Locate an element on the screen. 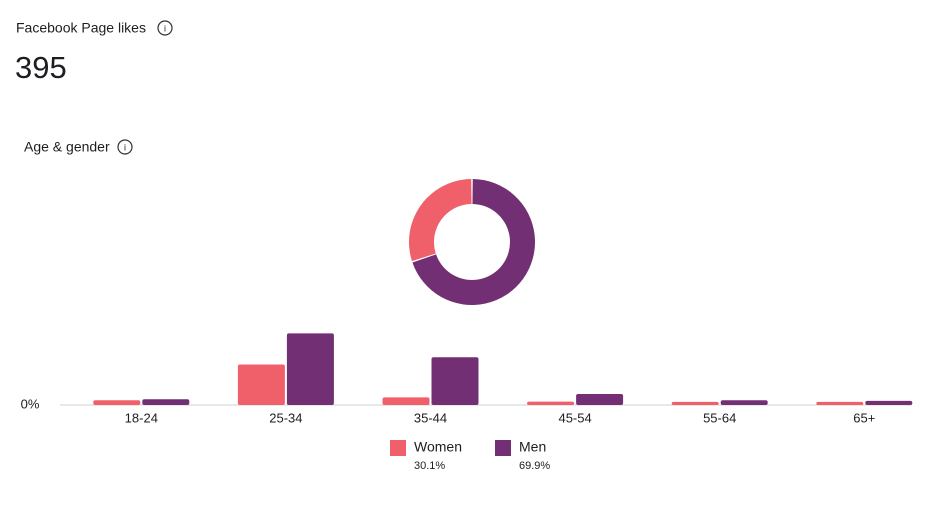  x-tick-label: 65+ is located at coordinates (864, 417).